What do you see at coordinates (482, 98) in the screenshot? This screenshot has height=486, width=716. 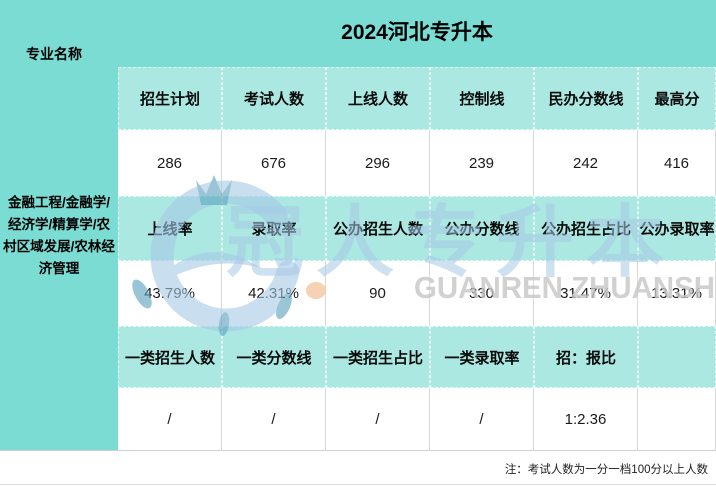 I see `table-header-cell: 控制线` at bounding box center [482, 98].